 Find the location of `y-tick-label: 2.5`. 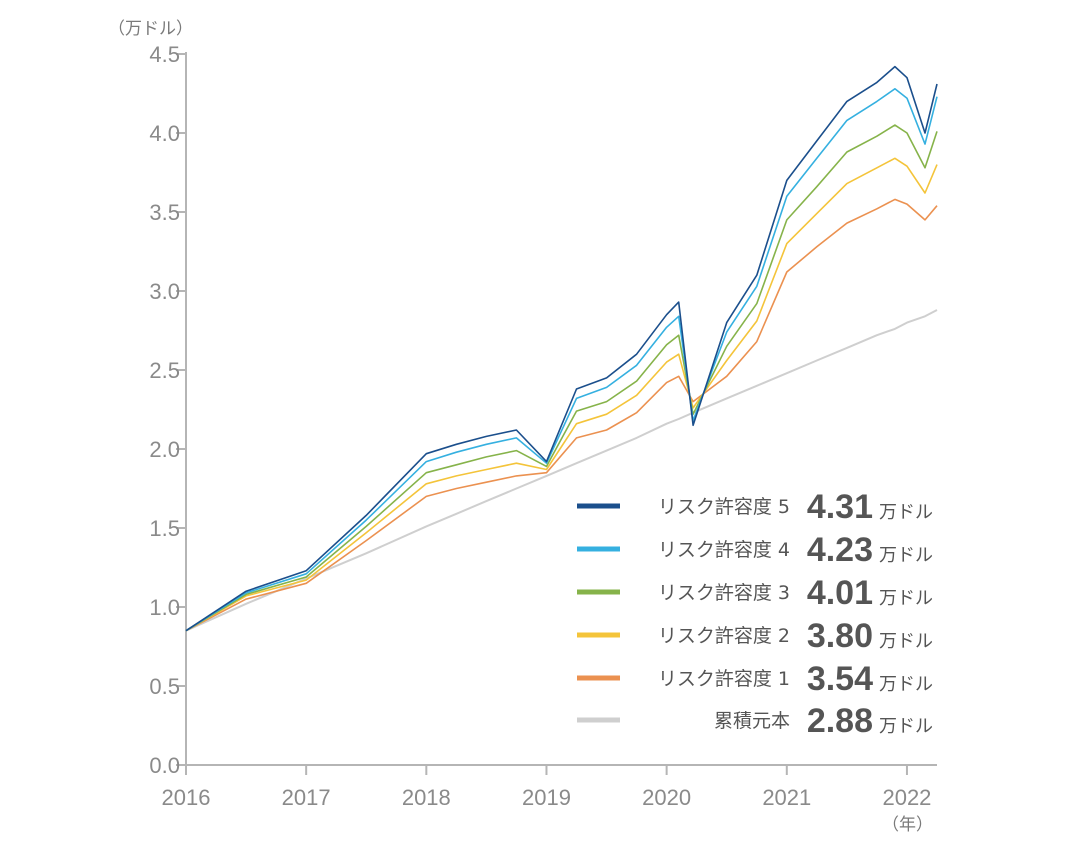

y-tick-label: 2.5 is located at coordinates (164, 370).